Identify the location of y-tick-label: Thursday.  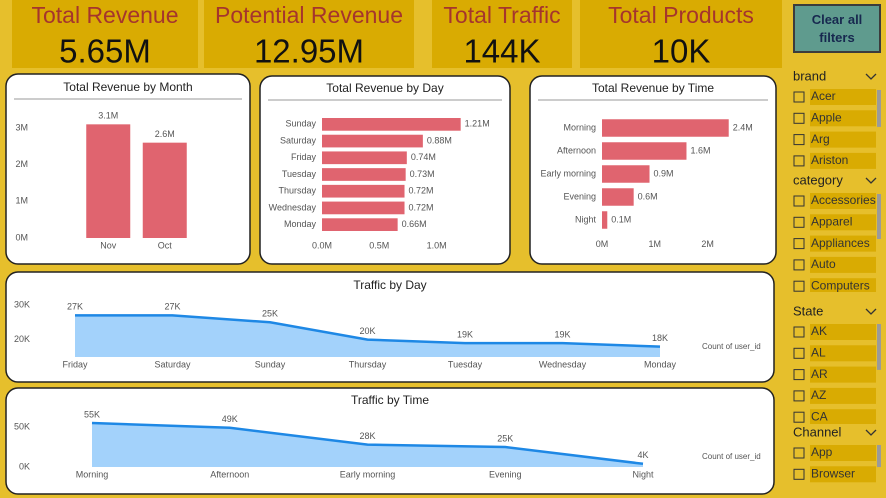
(297, 191).